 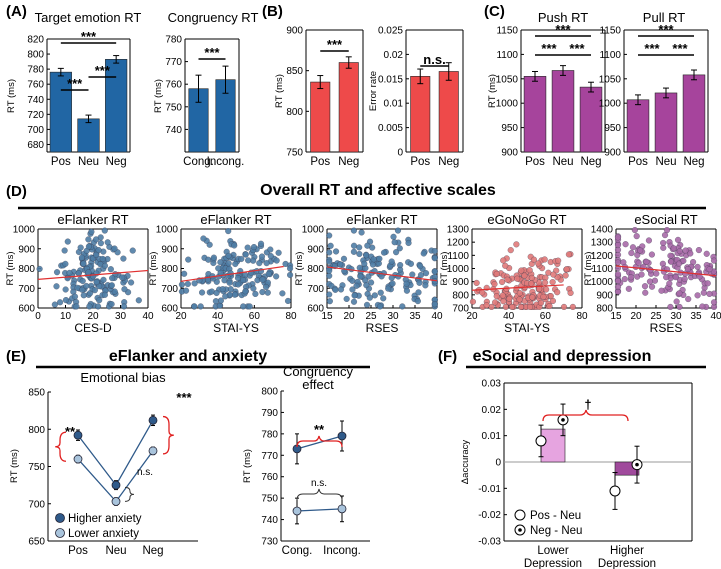 What do you see at coordinates (279, 91) in the screenshot?
I see `chart-B1-ylabel: RT (ms)` at bounding box center [279, 91].